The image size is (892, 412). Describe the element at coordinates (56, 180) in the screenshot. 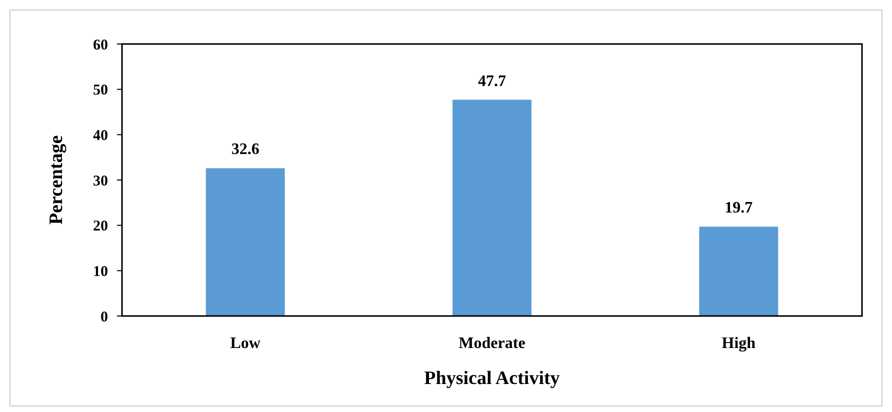

I see `y-axis-title: Percentage` at that location.